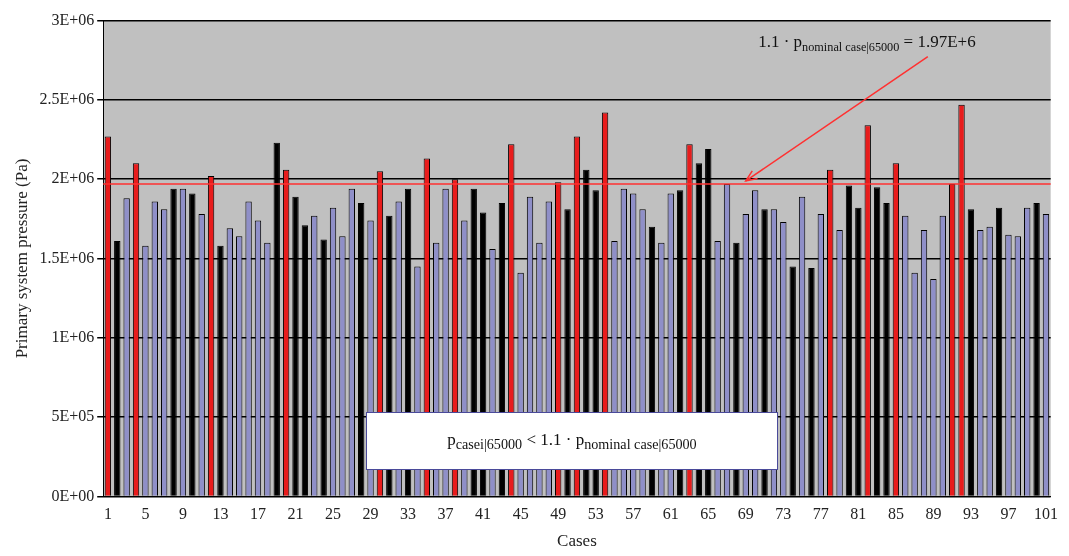  I want to click on y-tick-label: 5E+05, so click(73, 416).